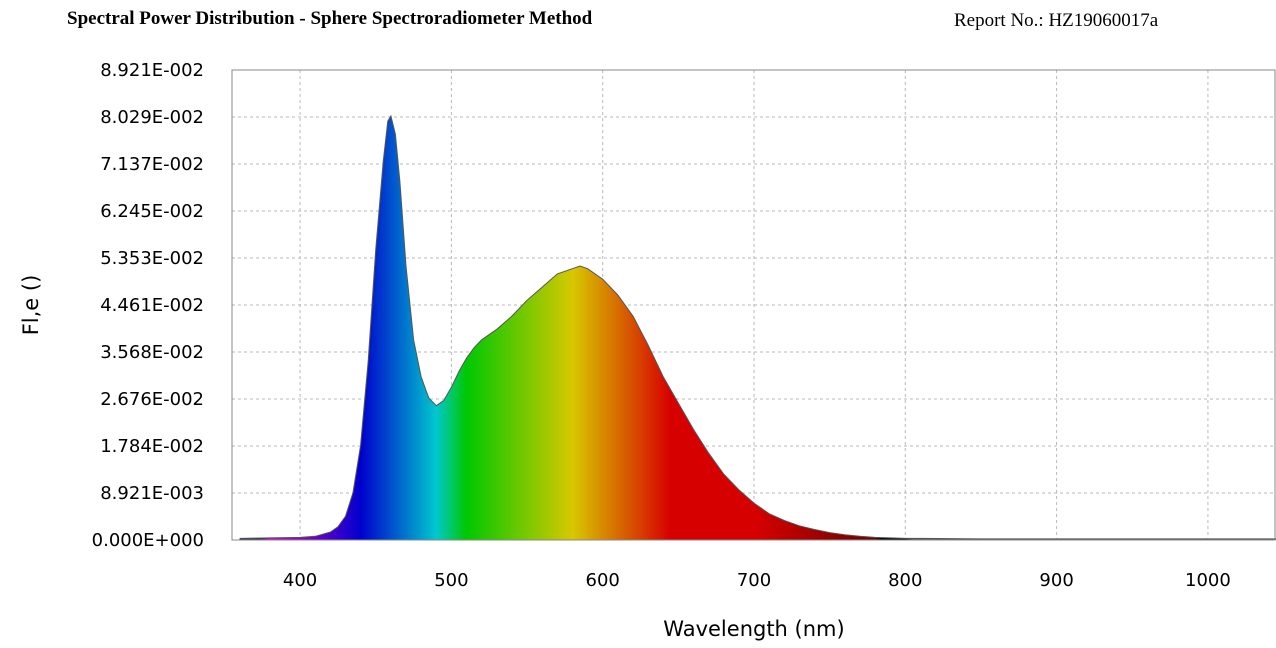 The height and width of the screenshot is (648, 1276). What do you see at coordinates (1208, 580) in the screenshot?
I see `x-tick-label: 1000` at bounding box center [1208, 580].